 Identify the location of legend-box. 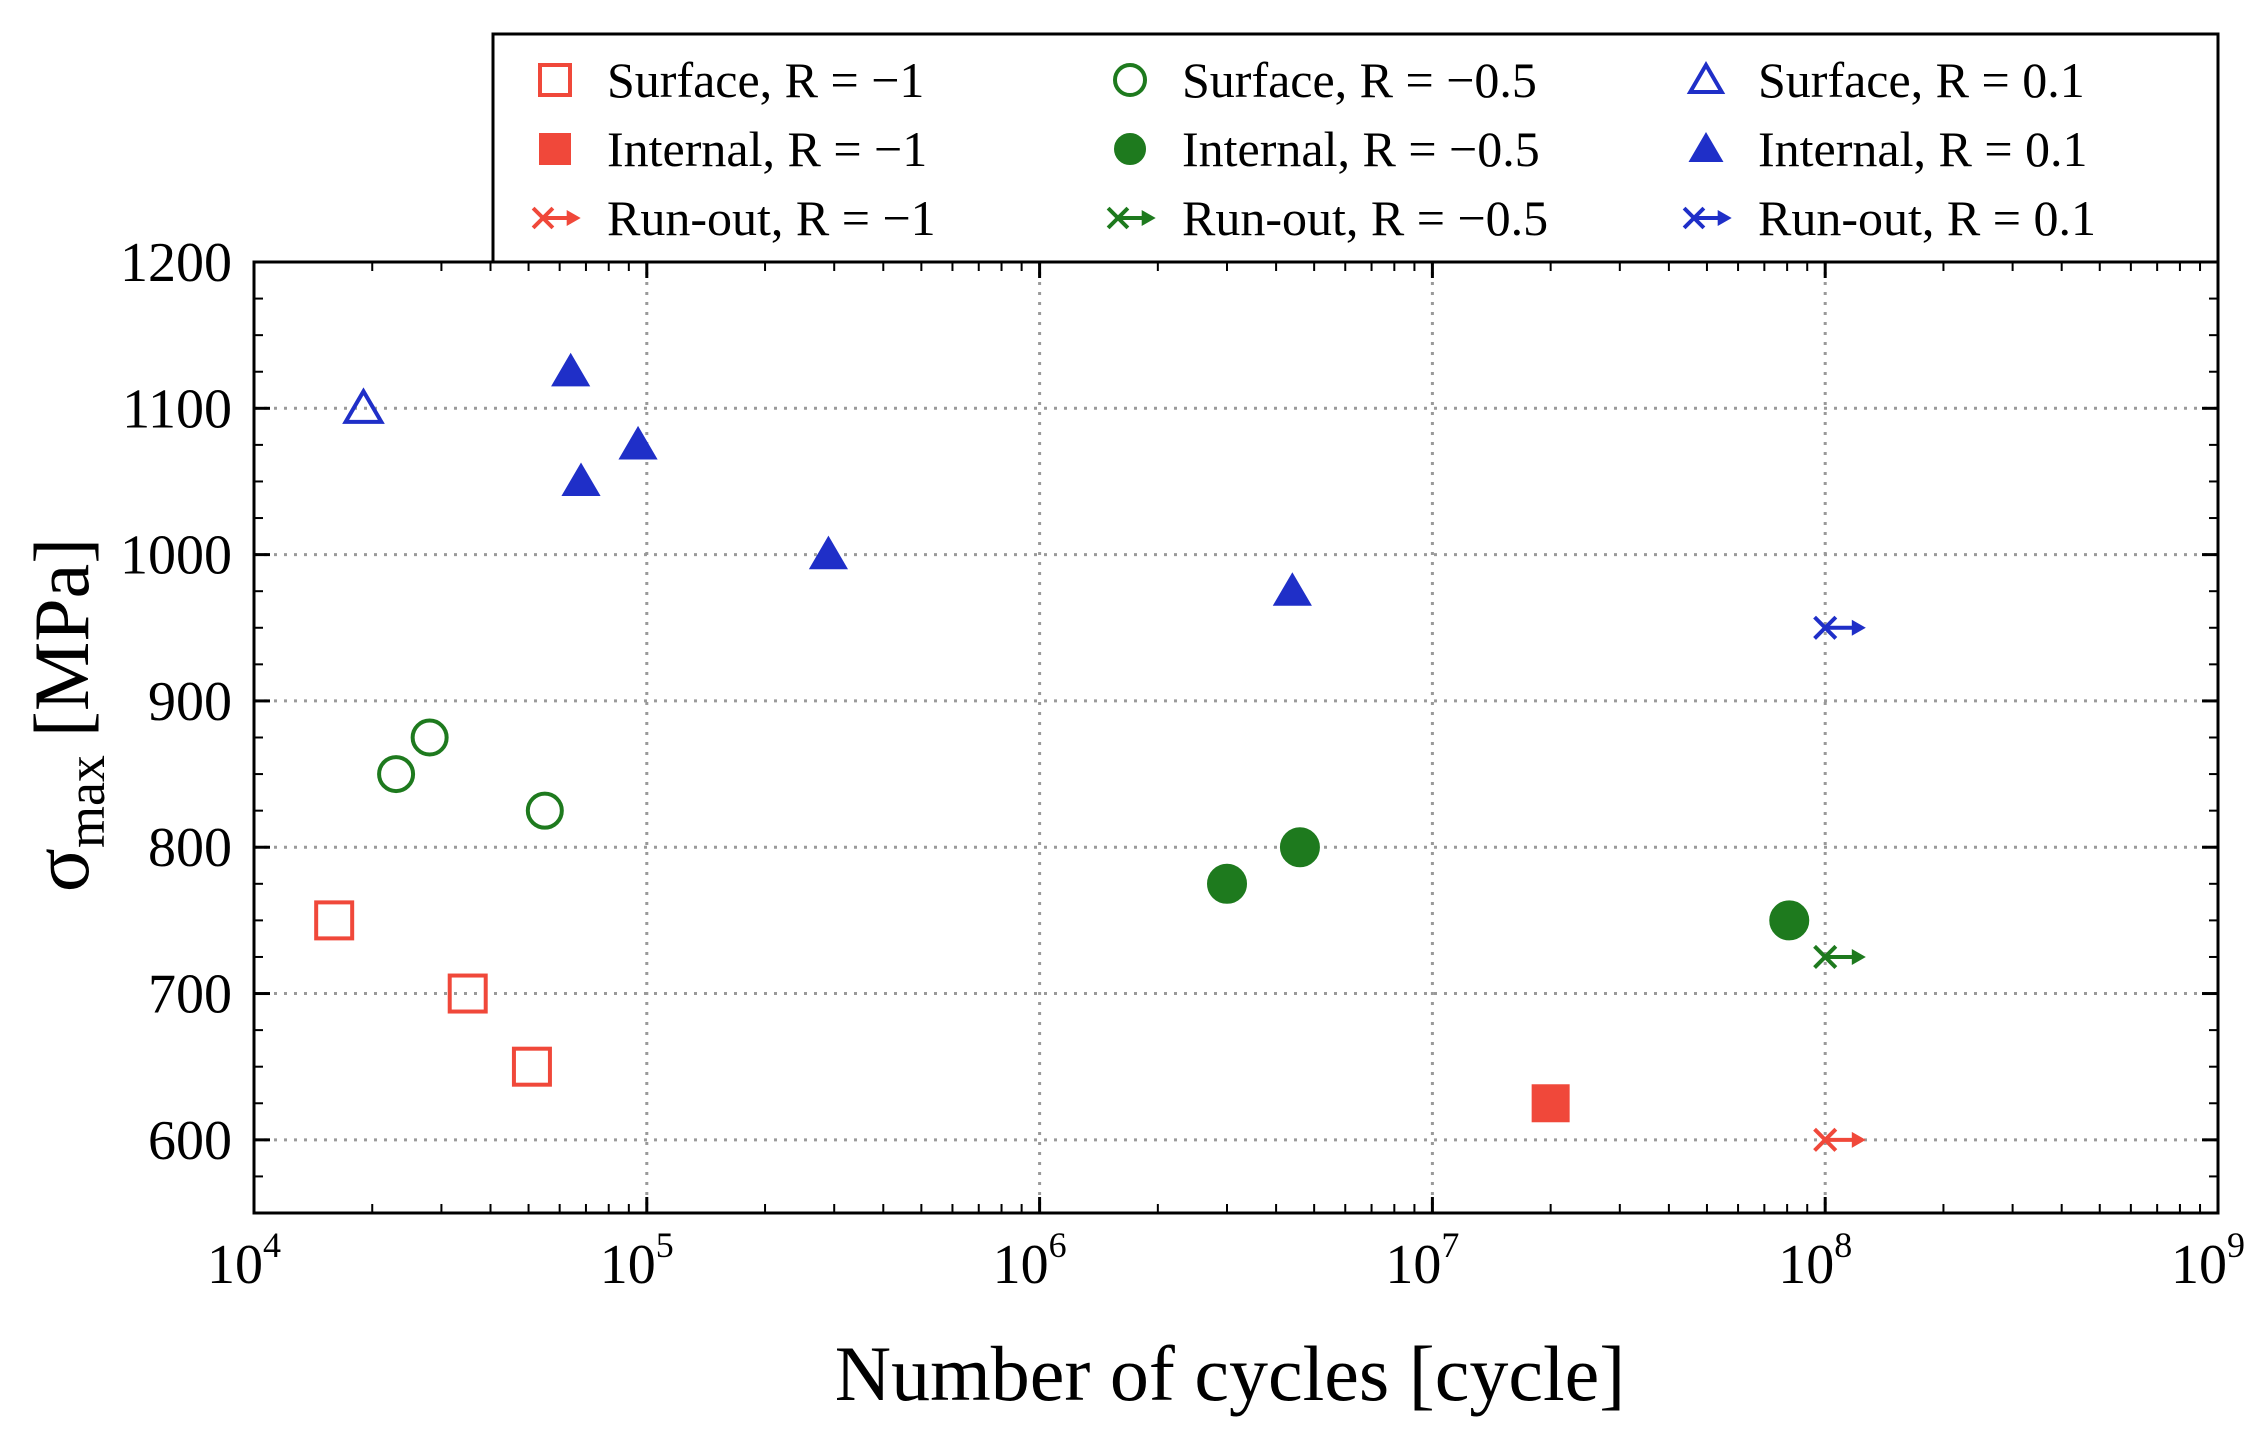
(1355, 148).